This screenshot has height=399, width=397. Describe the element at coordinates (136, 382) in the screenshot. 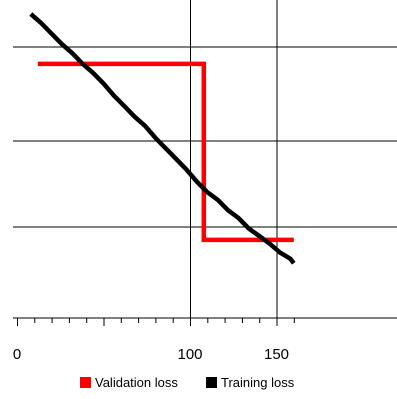

I see `legend-label-validation: Validation loss` at that location.